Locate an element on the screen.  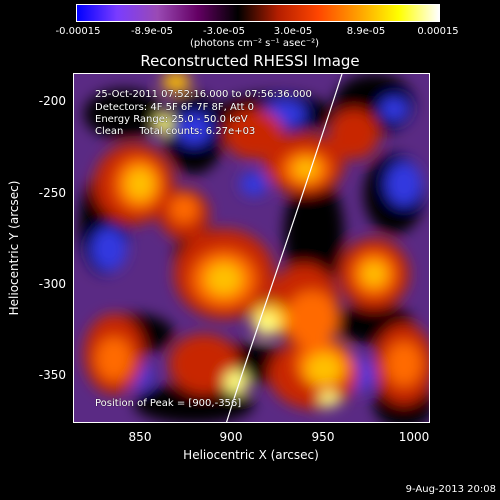
colorbar-tick: -8.9e-05 is located at coordinates (152, 31).